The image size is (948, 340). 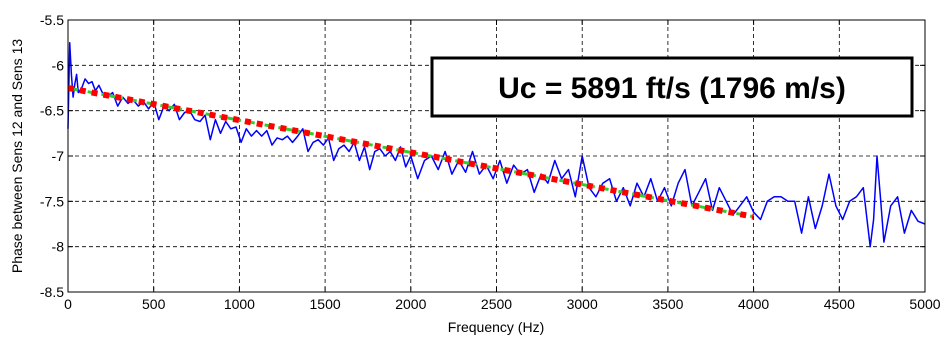 I want to click on y-axis-label: Phase between Sens 12 and Sens 13, so click(x=17, y=156).